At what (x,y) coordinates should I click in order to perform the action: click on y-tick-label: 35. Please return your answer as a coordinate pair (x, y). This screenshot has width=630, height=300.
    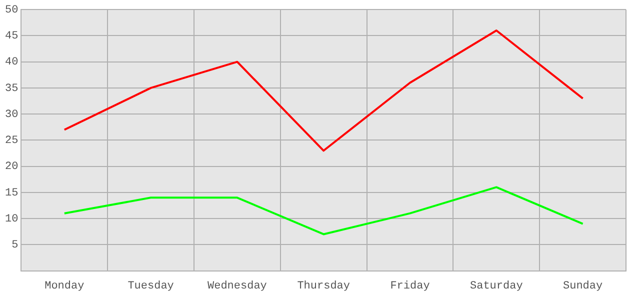
    Looking at the image, I should click on (11, 88).